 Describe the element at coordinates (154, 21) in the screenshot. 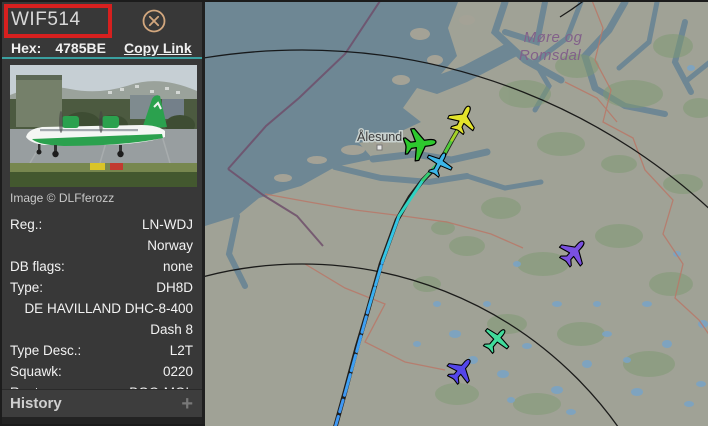

I see `close-icon` at that location.